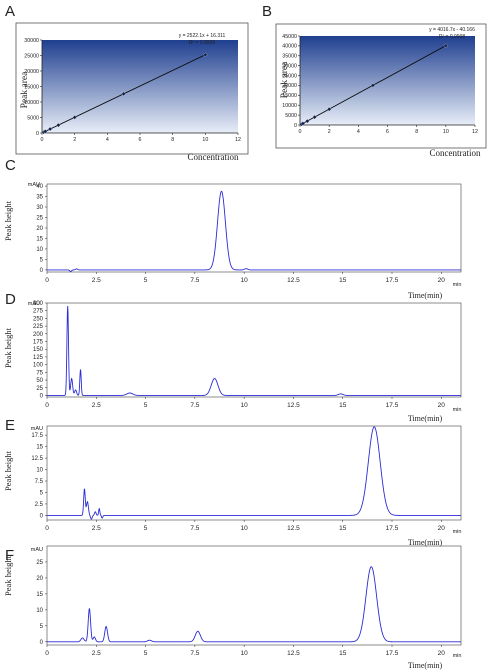 The height and width of the screenshot is (671, 500). I want to click on y-tick-label: 2.5, so click(39, 505).